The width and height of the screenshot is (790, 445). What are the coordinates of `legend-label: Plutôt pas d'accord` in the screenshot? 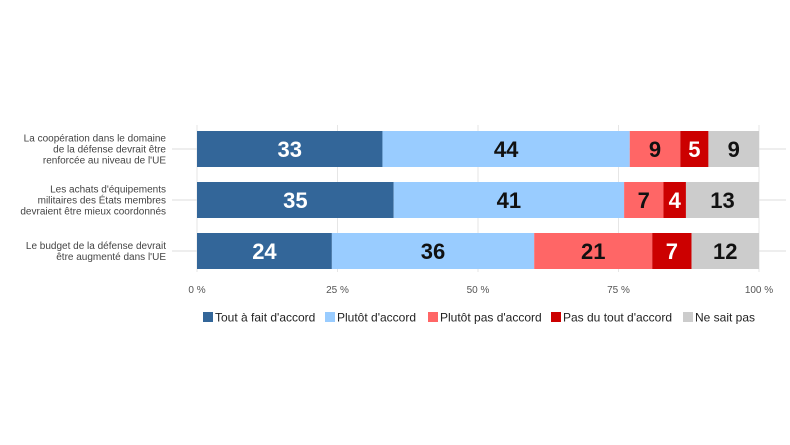 It's located at (491, 318).